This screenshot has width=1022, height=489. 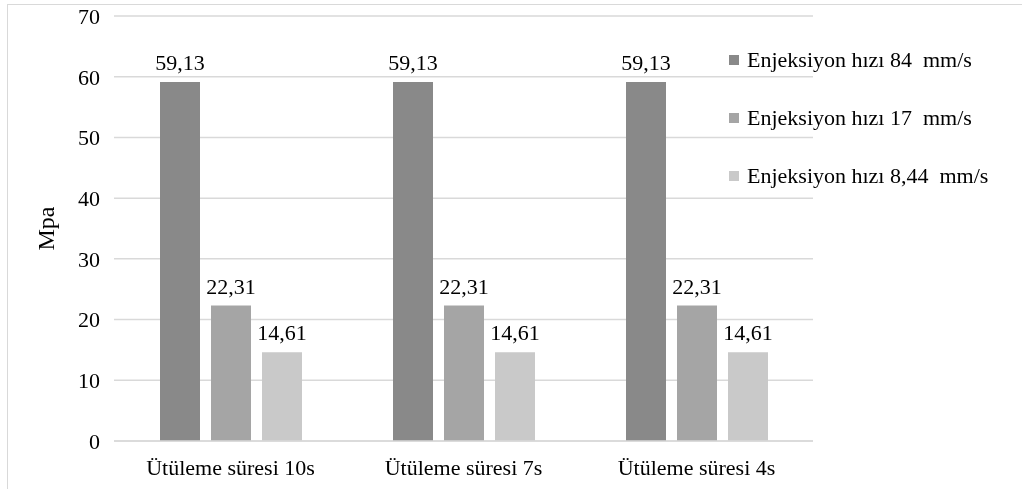 What do you see at coordinates (89, 381) in the screenshot?
I see `y-tick-label: 10` at bounding box center [89, 381].